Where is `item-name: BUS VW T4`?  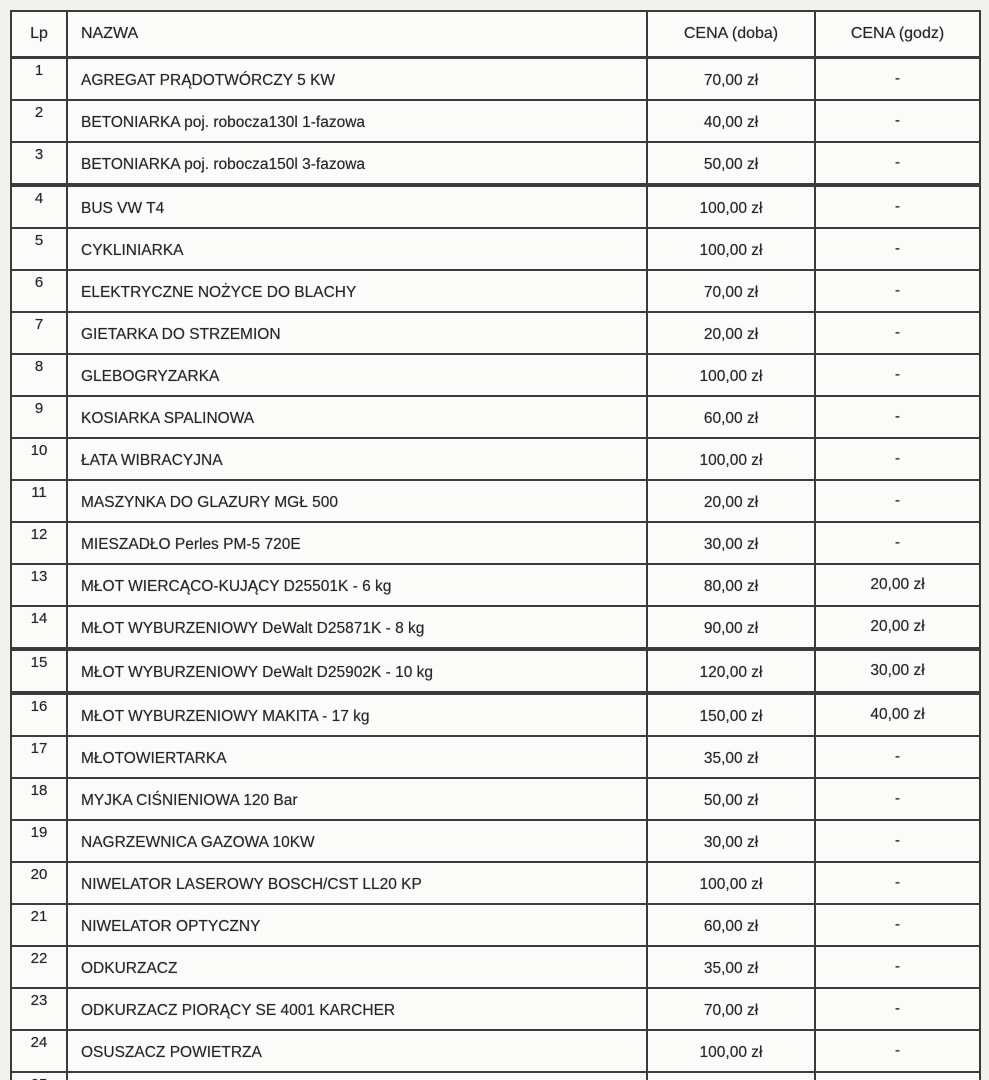 item-name: BUS VW T4 is located at coordinates (357, 206).